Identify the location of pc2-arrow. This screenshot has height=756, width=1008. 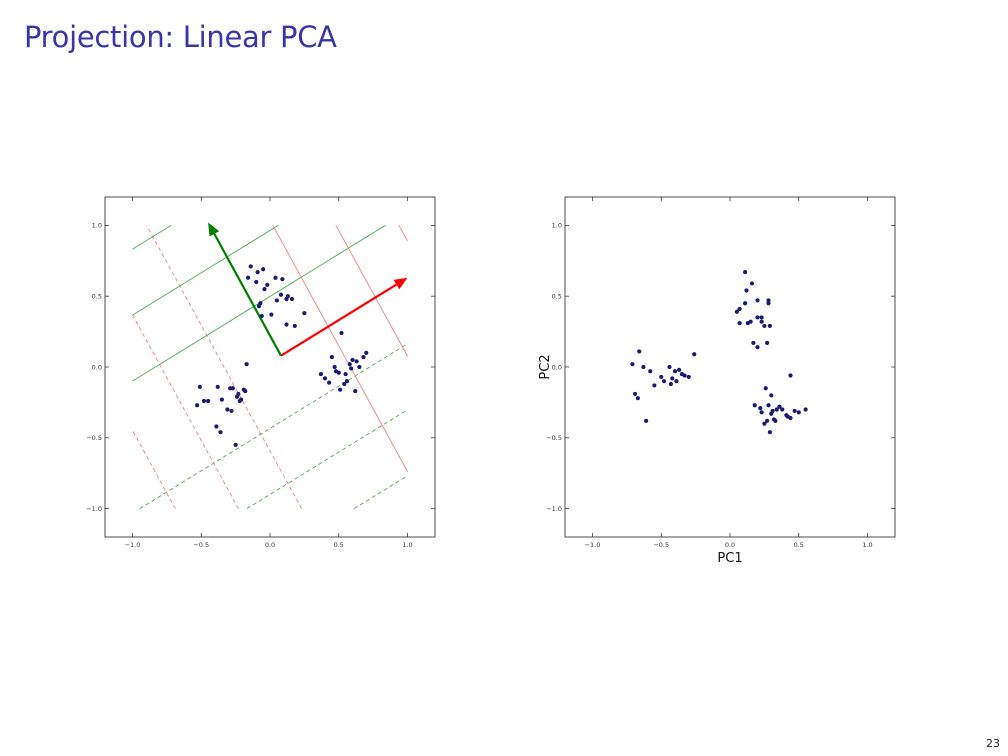
(245, 289).